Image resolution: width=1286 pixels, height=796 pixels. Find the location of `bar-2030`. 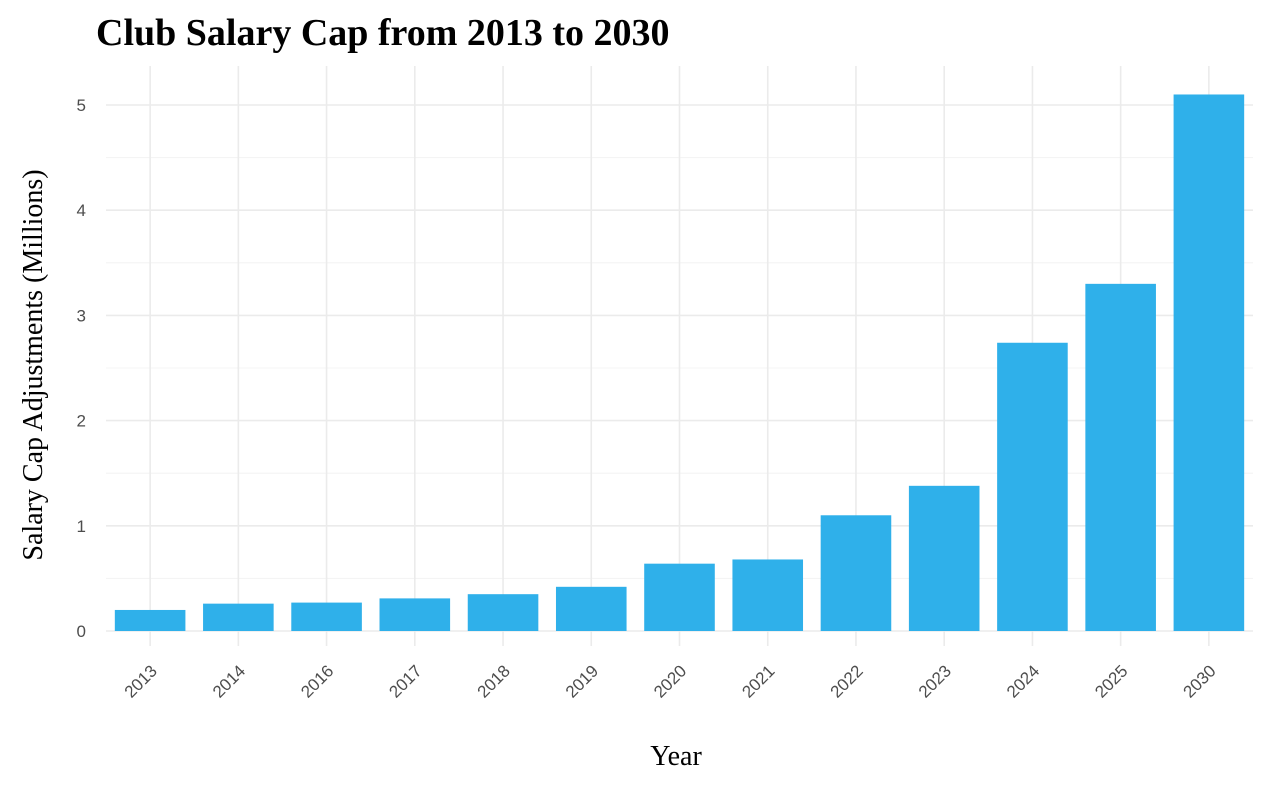

bar-2030 is located at coordinates (1209, 363).